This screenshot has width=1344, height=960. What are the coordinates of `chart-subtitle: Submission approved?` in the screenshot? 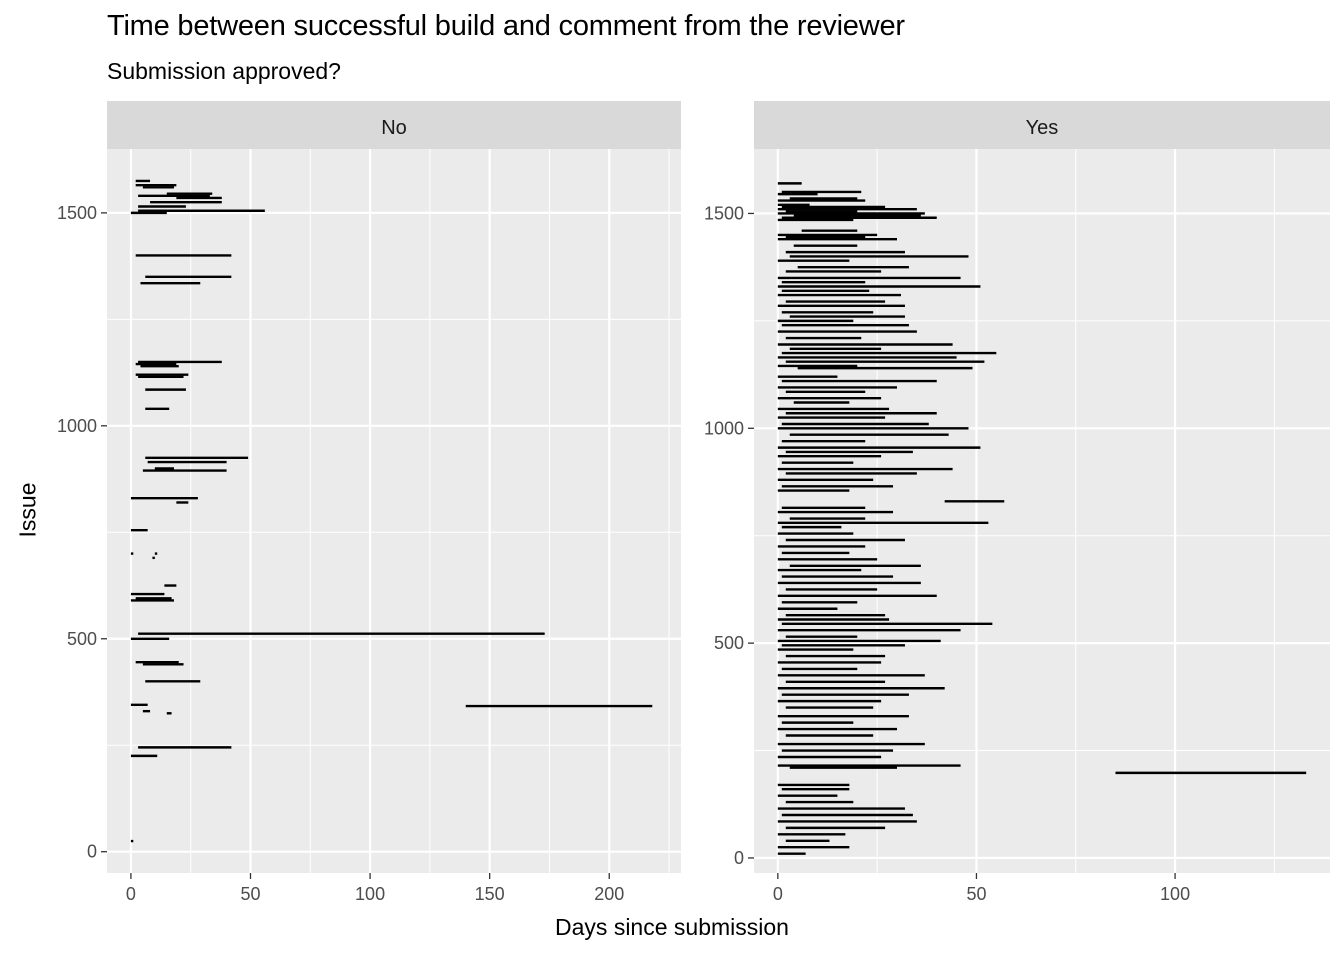 It's located at (224, 71).